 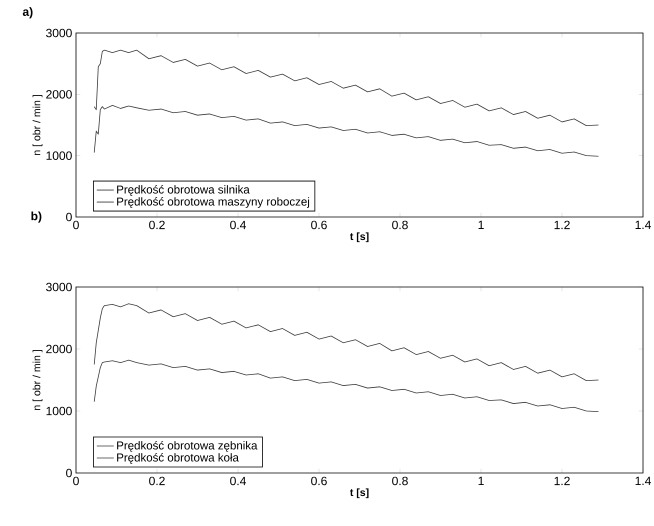 I want to click on legend-label: Prędkość obrotowa zębnika, so click(x=187, y=446).